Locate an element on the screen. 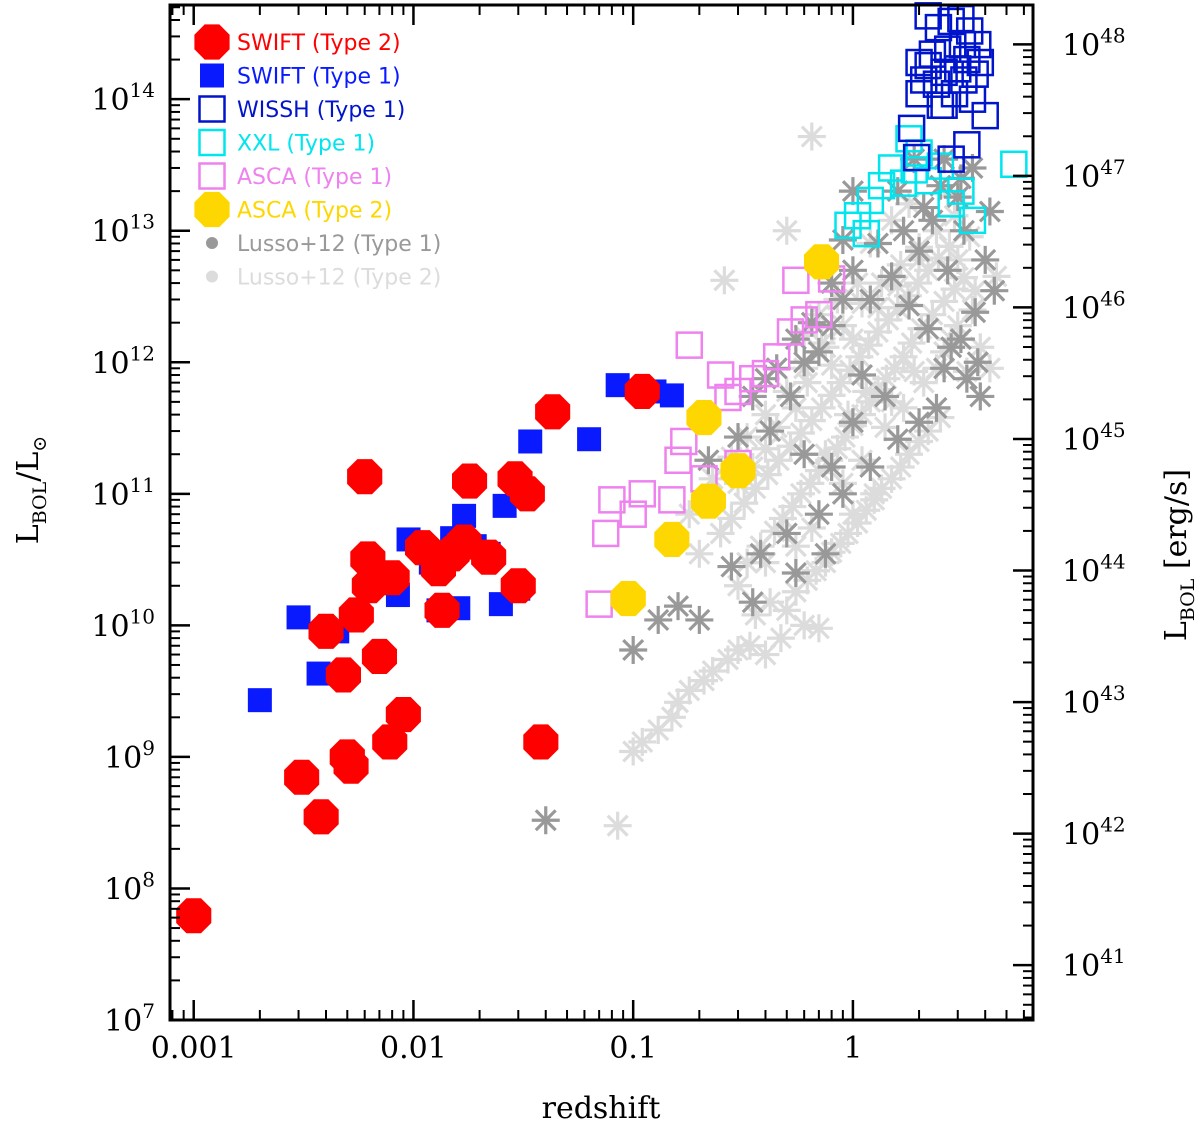 This screenshot has height=1129, width=1200. x-axis-title: redshift is located at coordinates (601, 1108).